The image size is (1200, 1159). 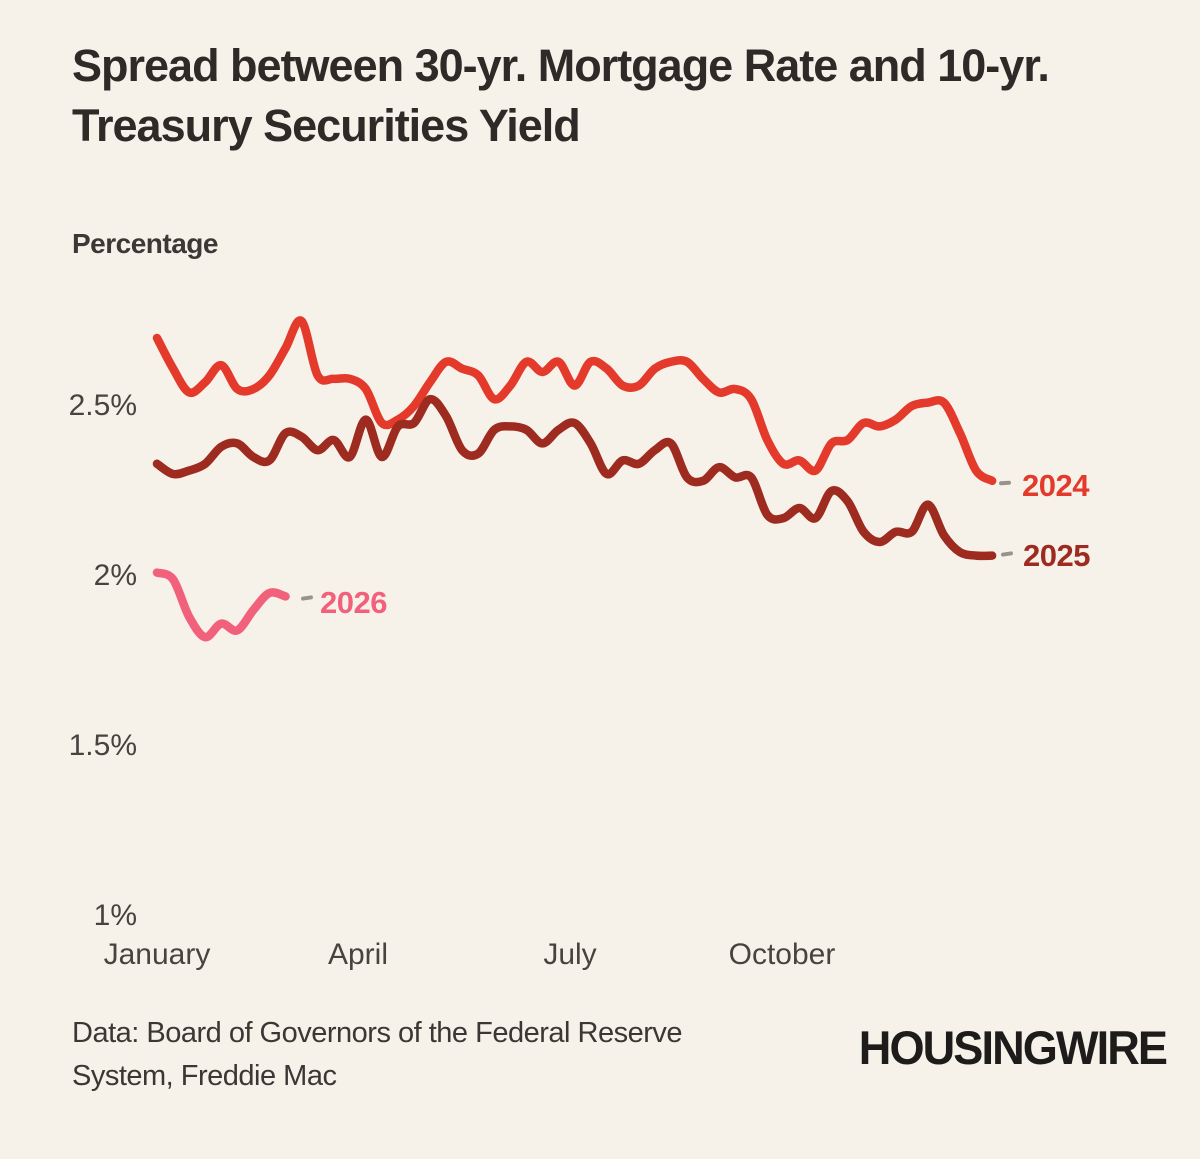 I want to click on data-source-line2: System, Freddie Mac, so click(x=204, y=1076).